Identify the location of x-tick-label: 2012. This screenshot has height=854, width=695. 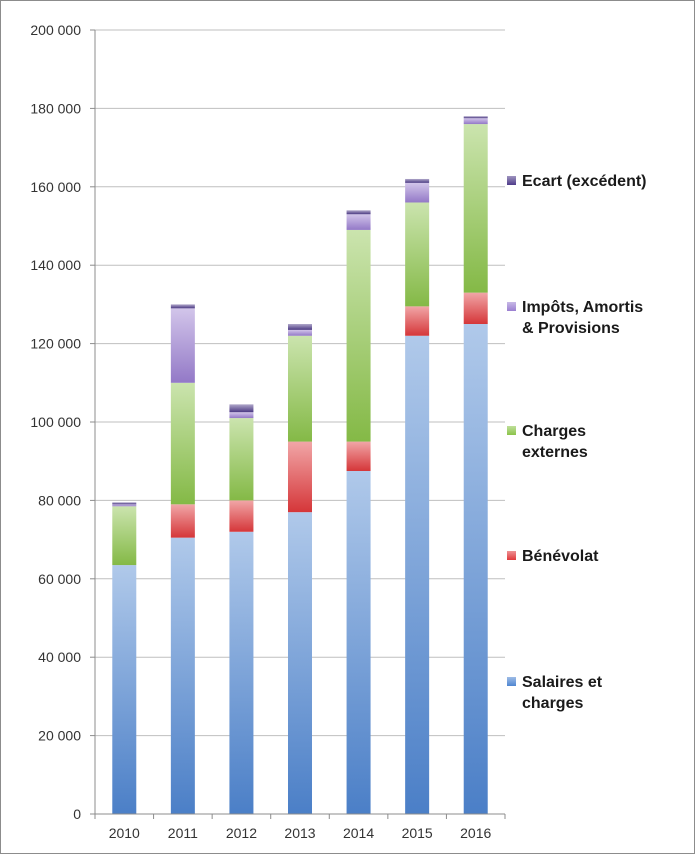
(241, 833).